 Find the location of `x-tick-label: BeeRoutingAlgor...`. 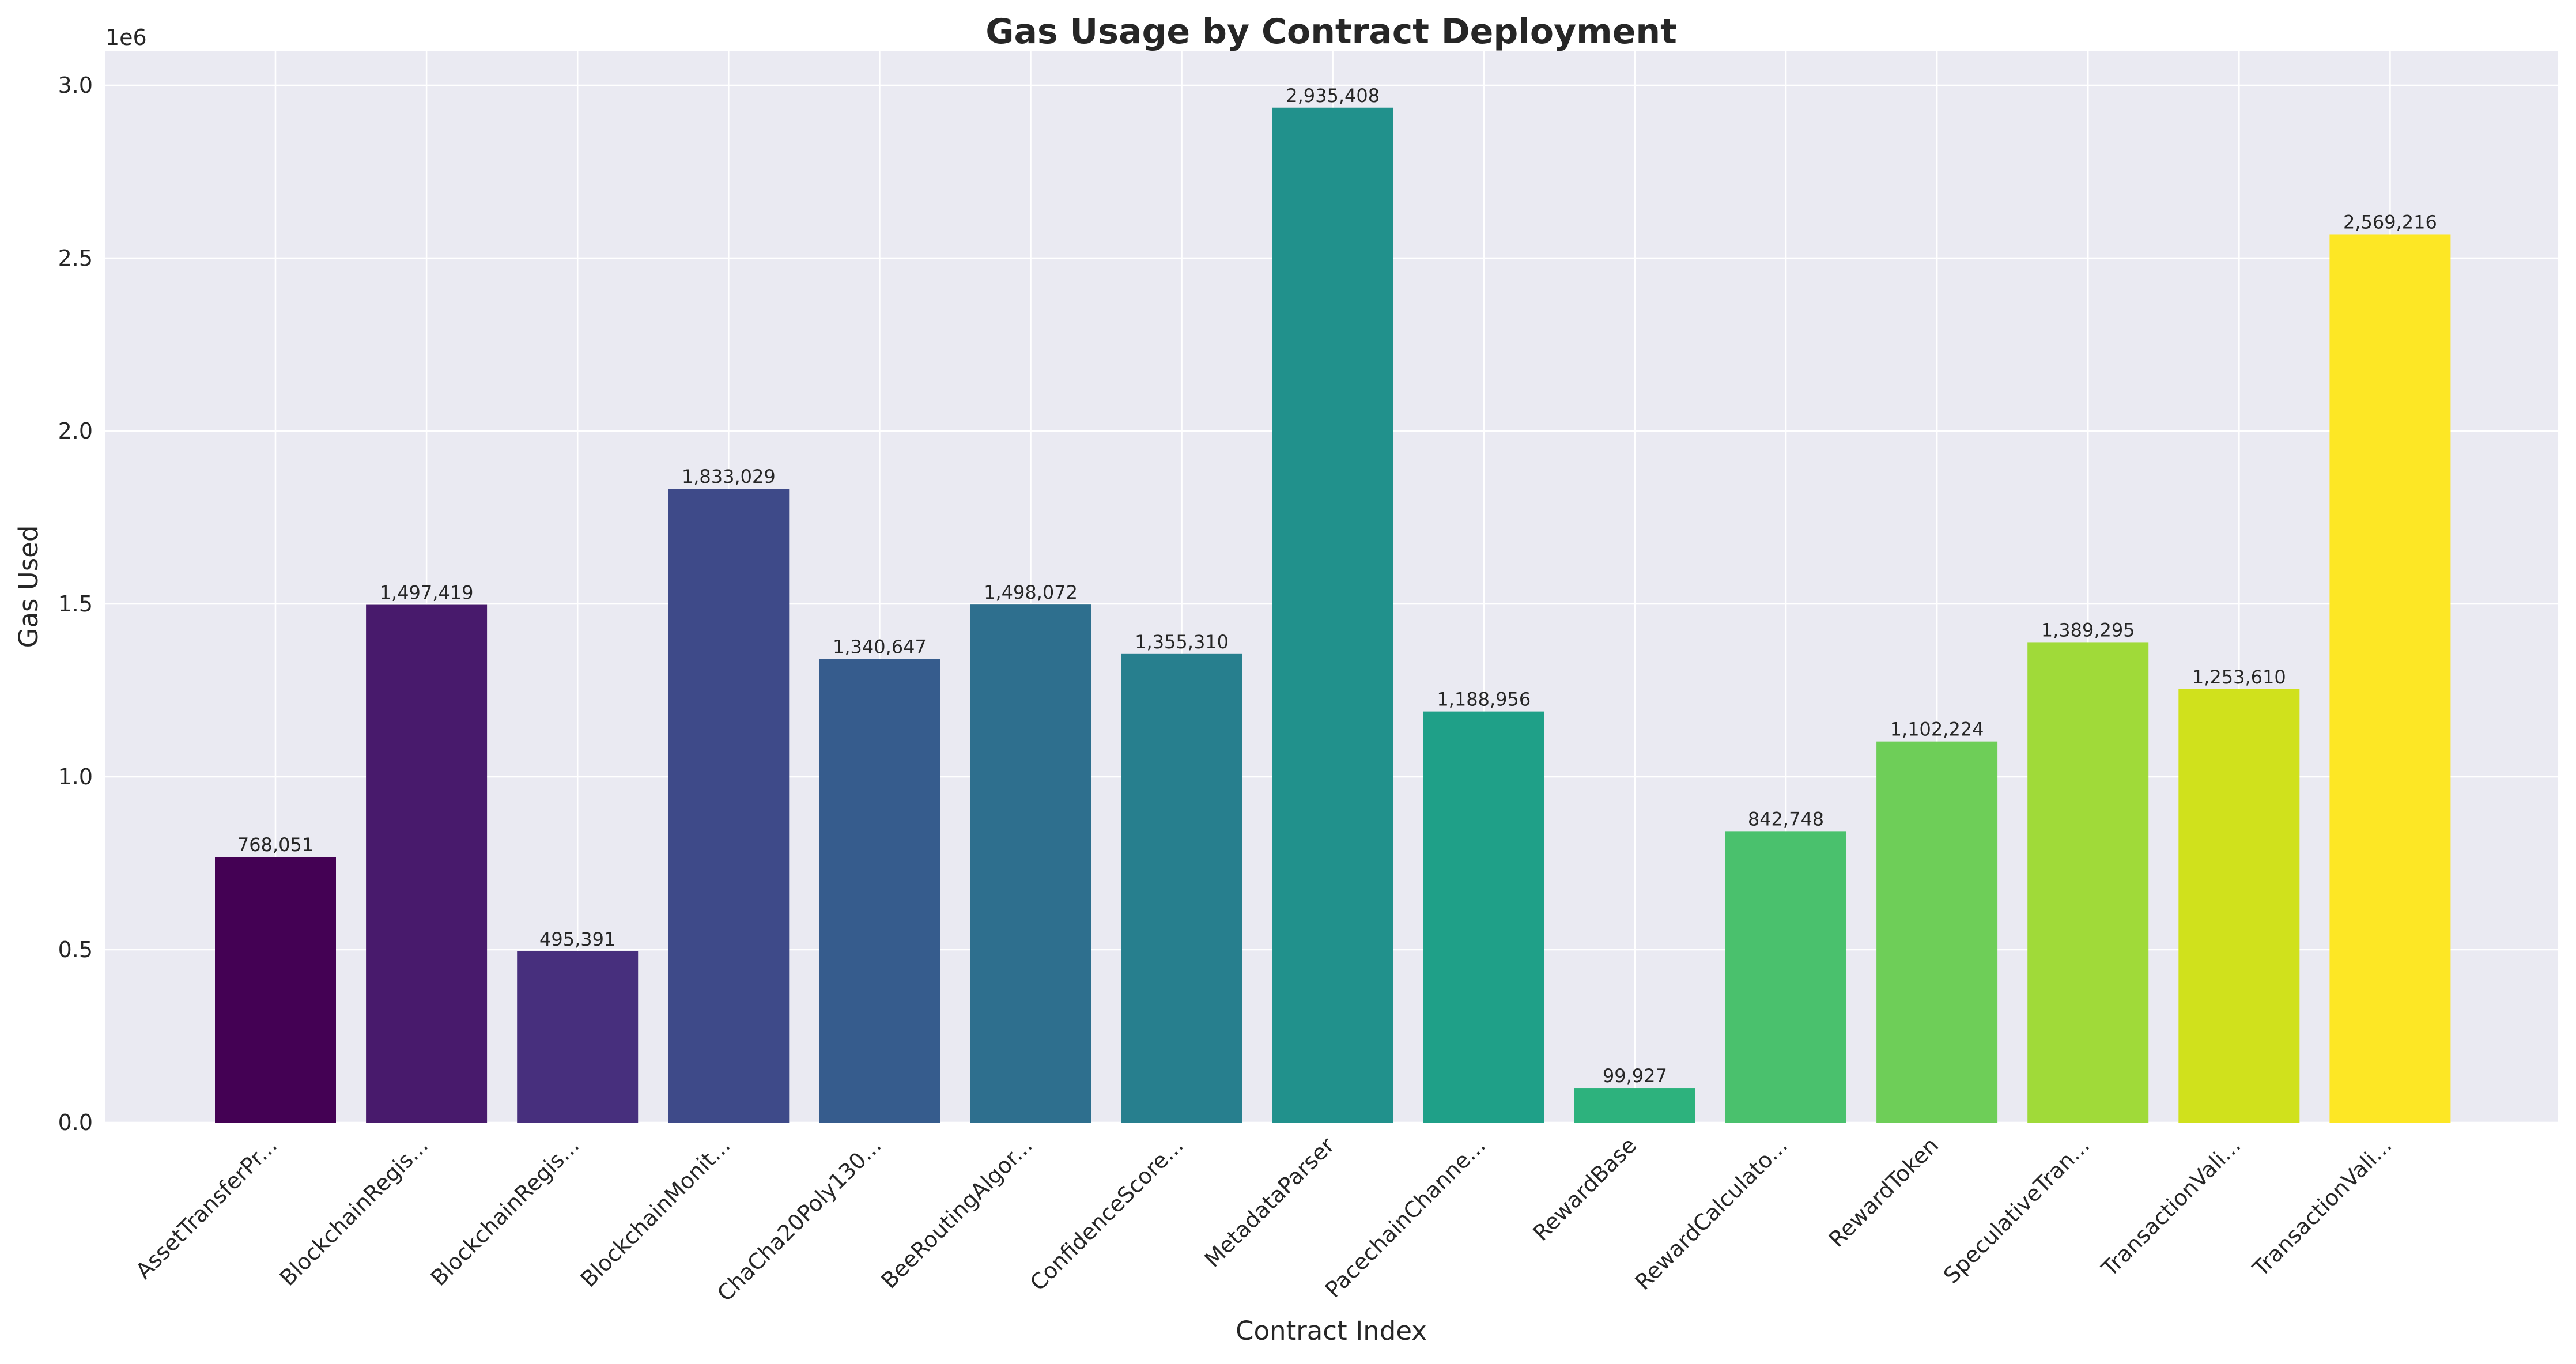

x-tick-label: BeeRoutingAlgor... is located at coordinates (957, 1212).